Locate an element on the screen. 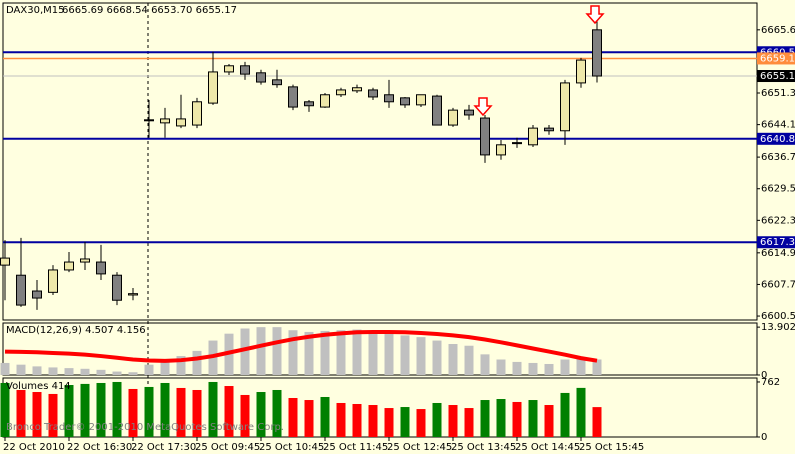  y-tick-label: 6607.70 is located at coordinates (778, 284).